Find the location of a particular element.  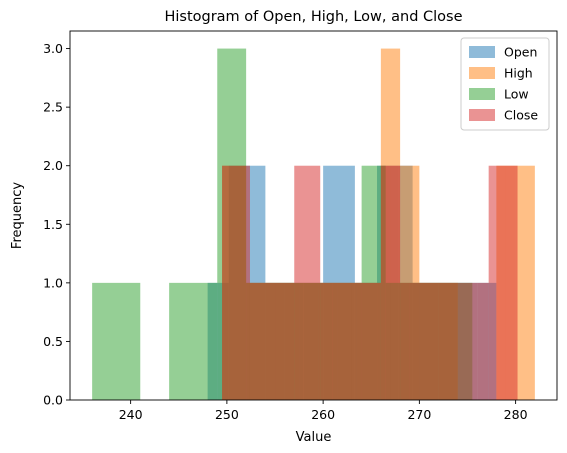

legend-label-close: Close is located at coordinates (521, 115).